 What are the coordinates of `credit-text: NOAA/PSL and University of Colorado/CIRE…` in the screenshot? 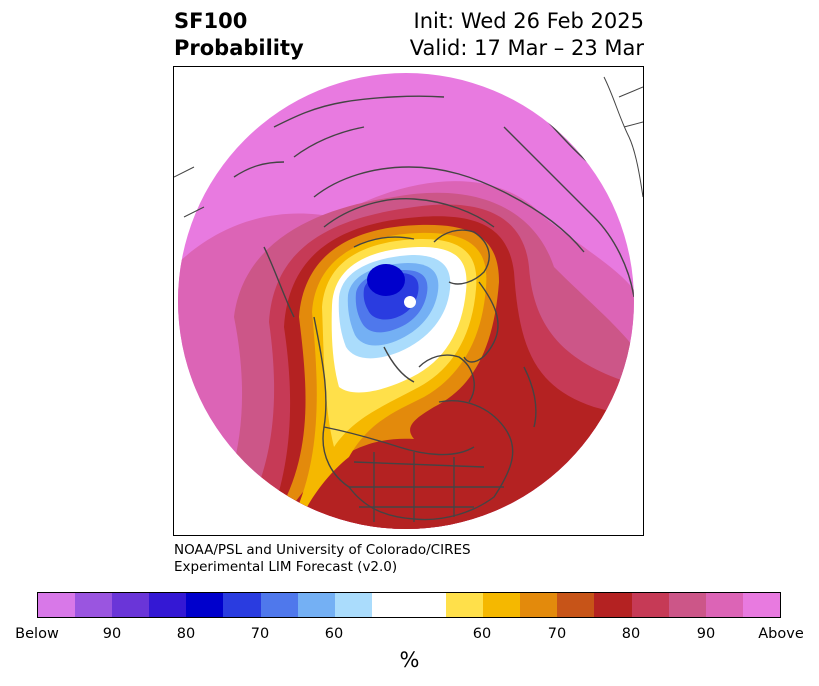 It's located at (322, 559).